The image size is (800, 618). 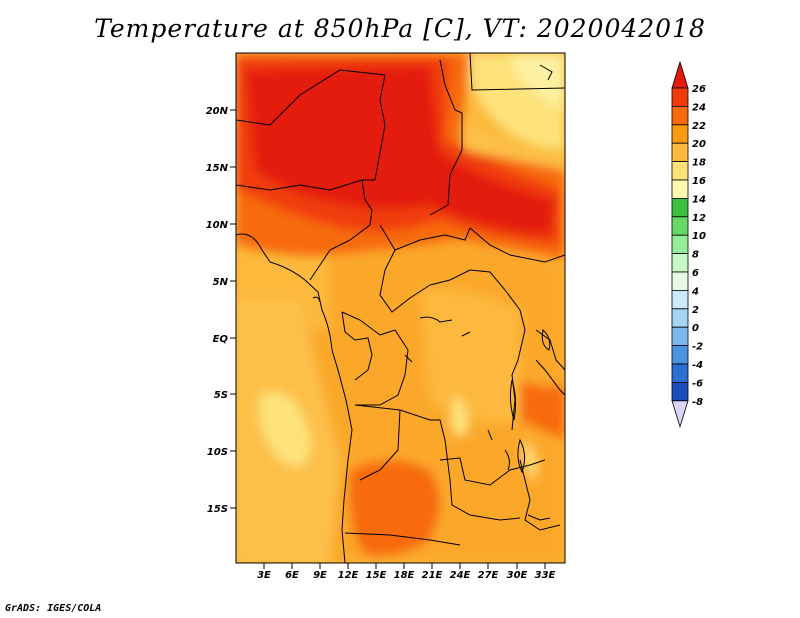 I want to click on lat-label: 15S, so click(x=217, y=509).